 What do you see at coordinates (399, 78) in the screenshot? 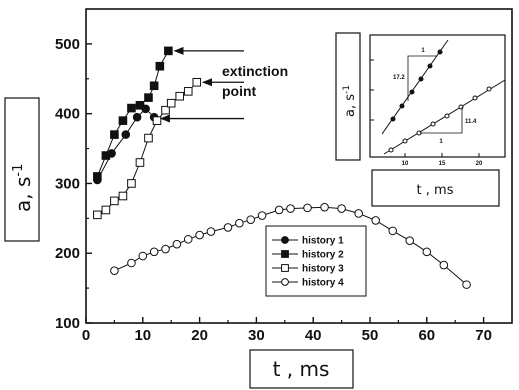
I see `inset-slope-upper-rise: 17.2` at bounding box center [399, 78].